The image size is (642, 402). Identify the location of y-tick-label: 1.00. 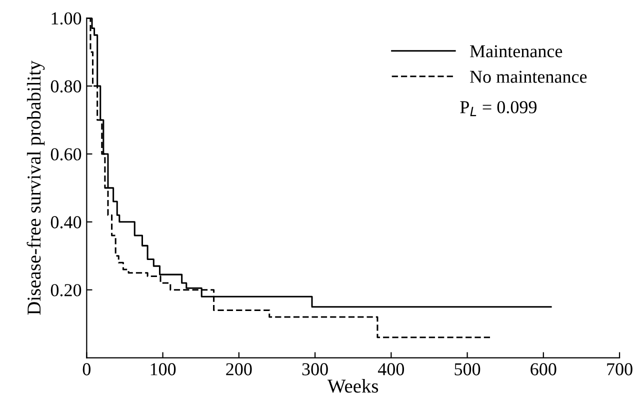
(67, 18).